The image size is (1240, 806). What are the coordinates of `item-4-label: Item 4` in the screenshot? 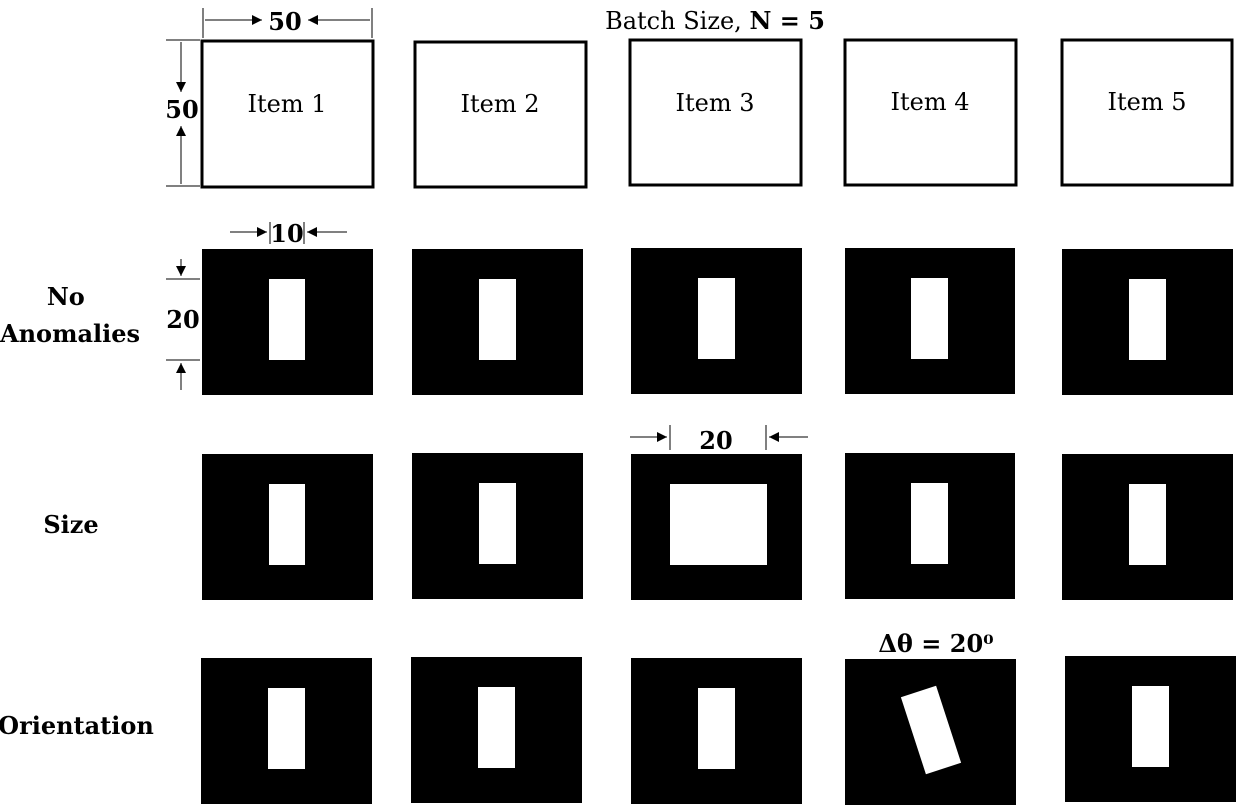 It's located at (930, 102).